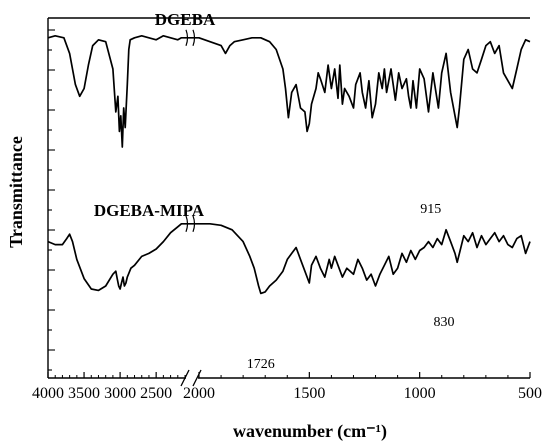 Image resolution: width=550 pixels, height=448 pixels. What do you see at coordinates (530, 393) in the screenshot?
I see `x-tick-label: 500` at bounding box center [530, 393].